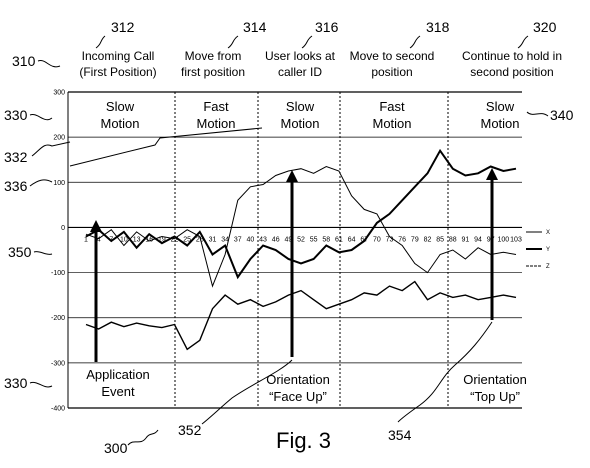 The image size is (590, 468). What do you see at coordinates (263, 239) in the screenshot?
I see `x-tick-14: 43` at bounding box center [263, 239].